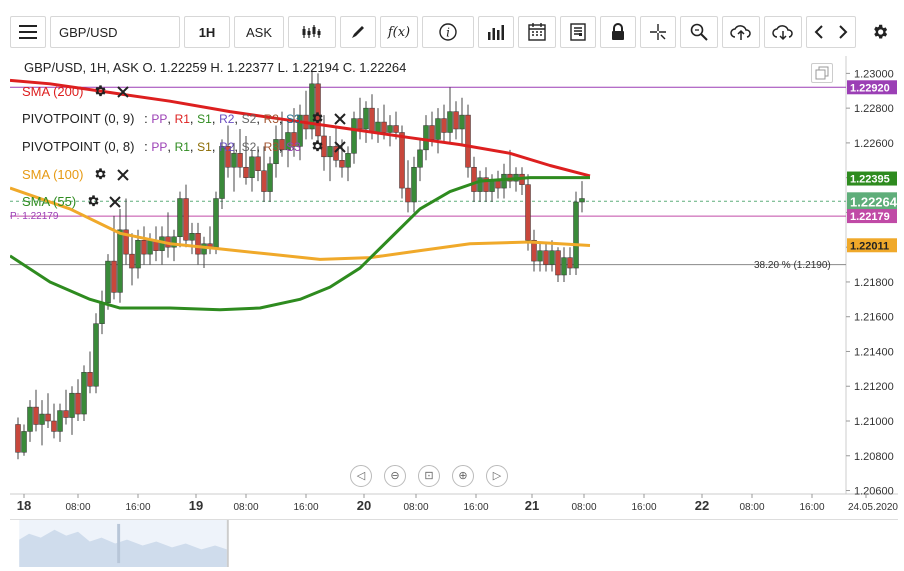 This screenshot has width=904, height=571. I want to click on scroll-right-button: ▷, so click(497, 476).